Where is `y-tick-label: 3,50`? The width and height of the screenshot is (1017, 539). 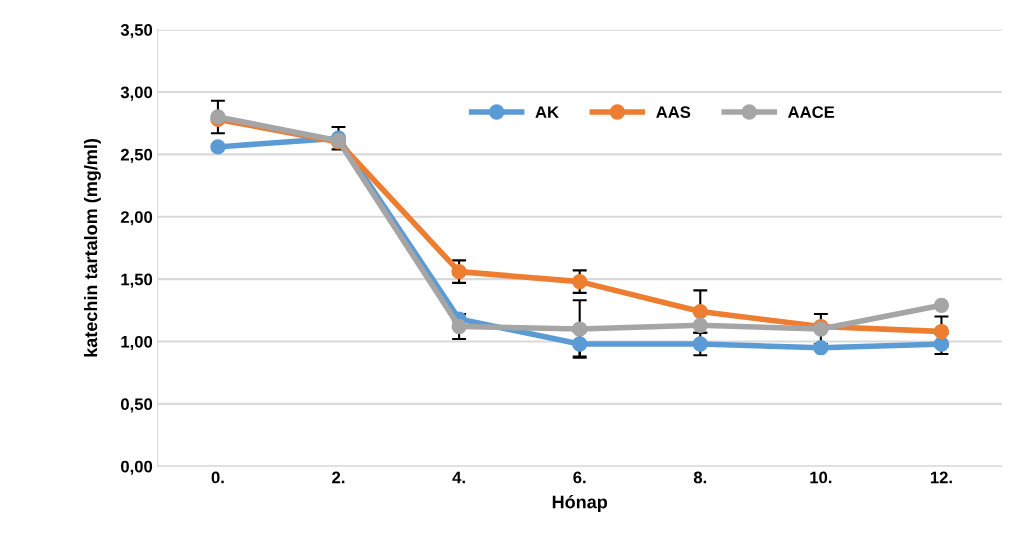 y-tick-label: 3,50 is located at coordinates (136, 31).